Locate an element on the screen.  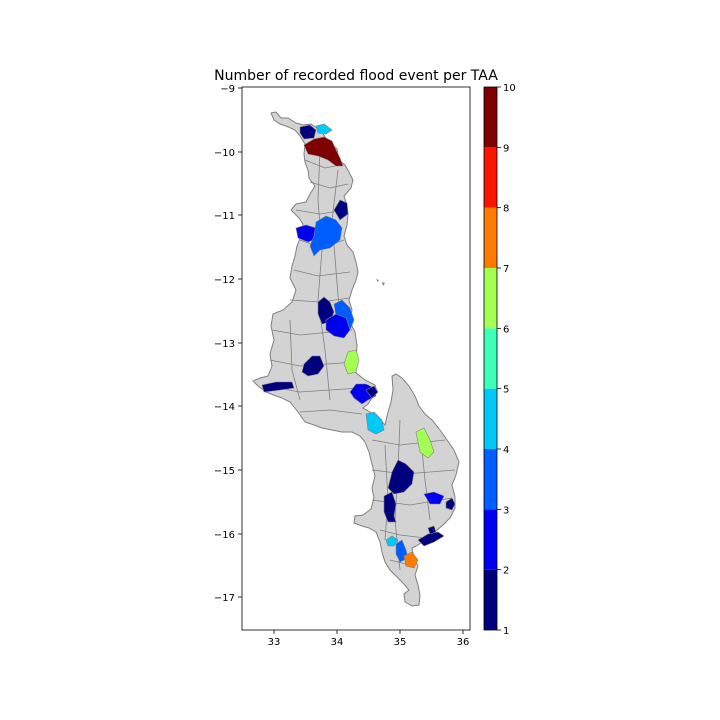
colorbar-tick-label: 5 is located at coordinates (506, 390).